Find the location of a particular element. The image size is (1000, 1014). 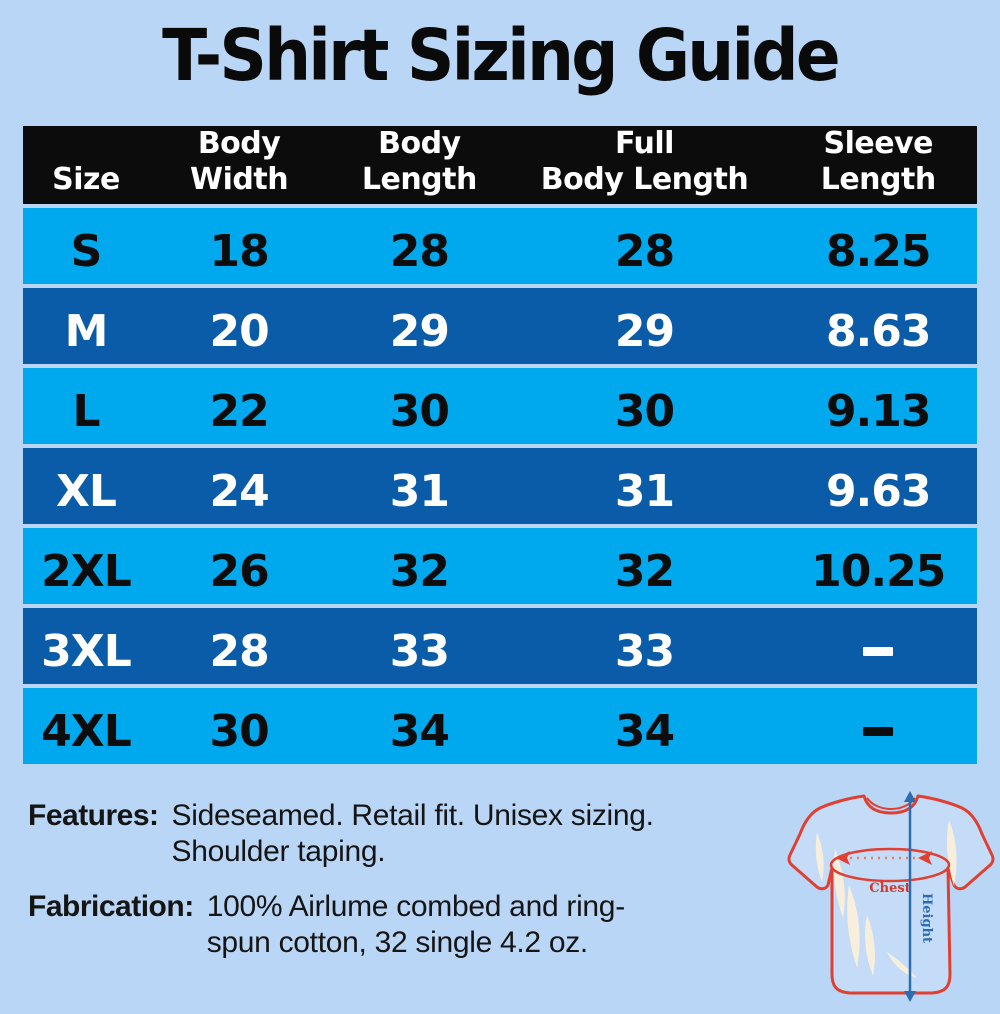

cell-value: L is located at coordinates (86, 412).